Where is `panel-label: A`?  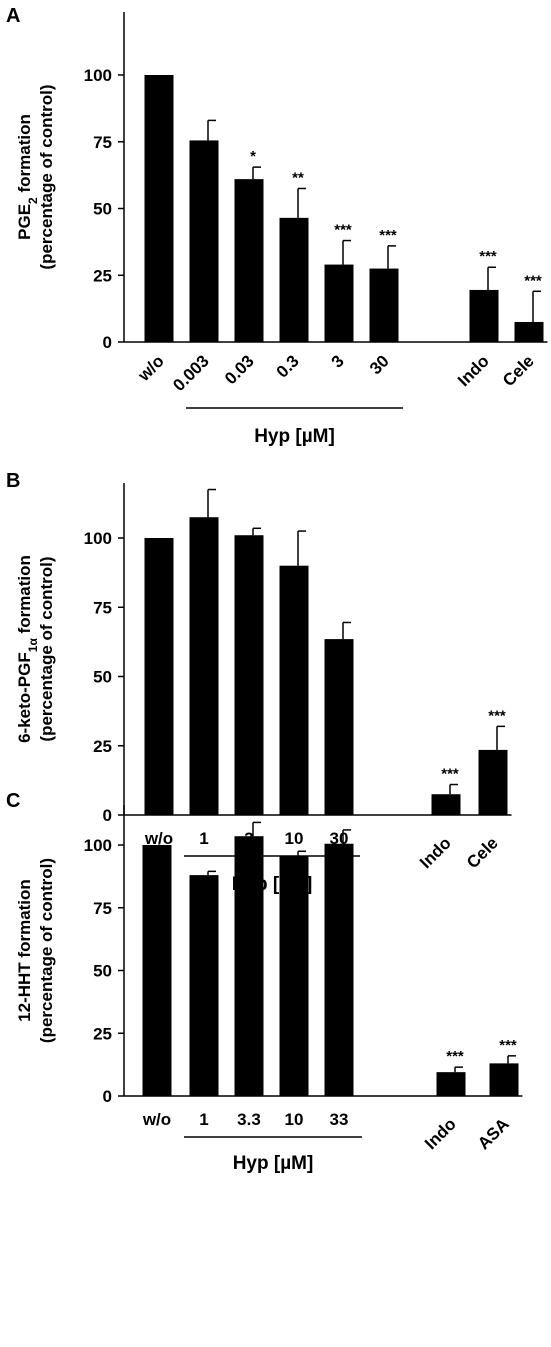
panel-label: A is located at coordinates (13, 16).